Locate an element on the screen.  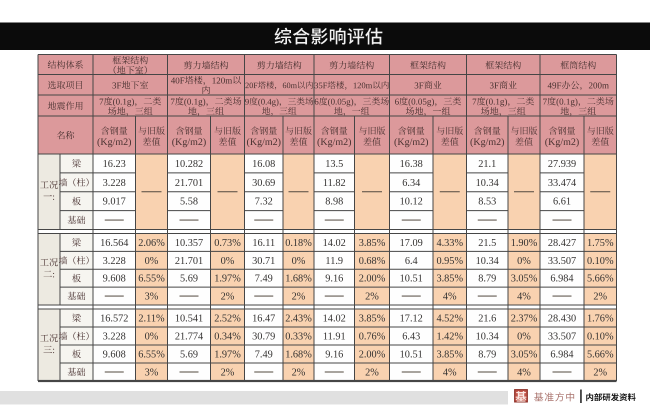
svg-text: 21.774 is located at coordinates (189, 337).